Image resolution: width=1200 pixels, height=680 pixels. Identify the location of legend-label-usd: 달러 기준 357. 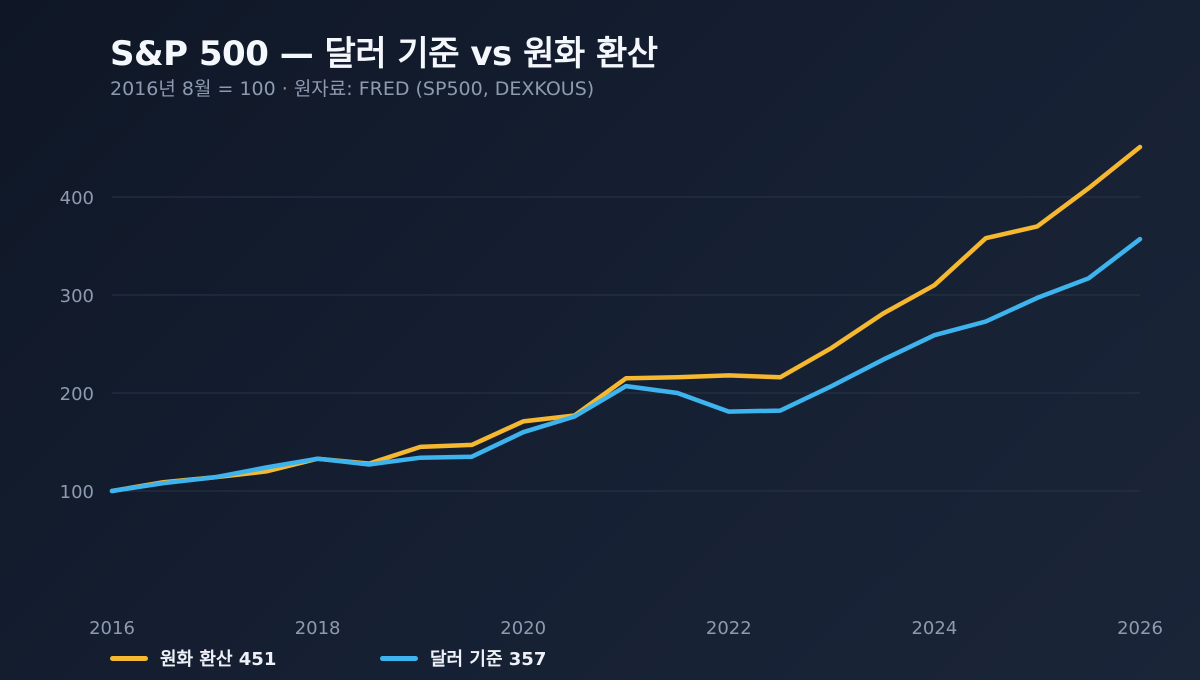
(488, 659).